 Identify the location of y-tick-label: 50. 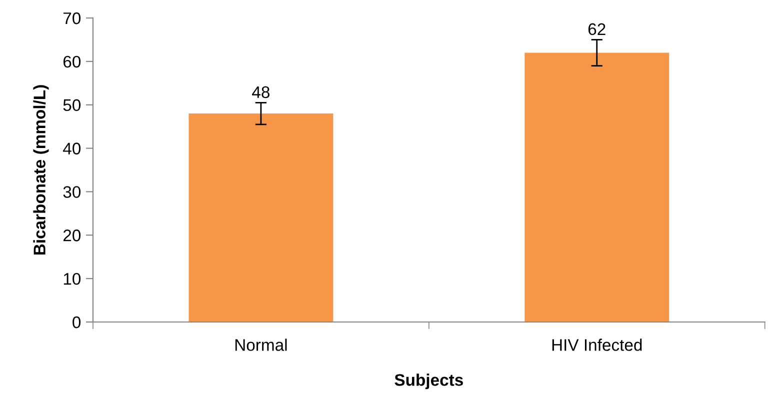
(72, 105).